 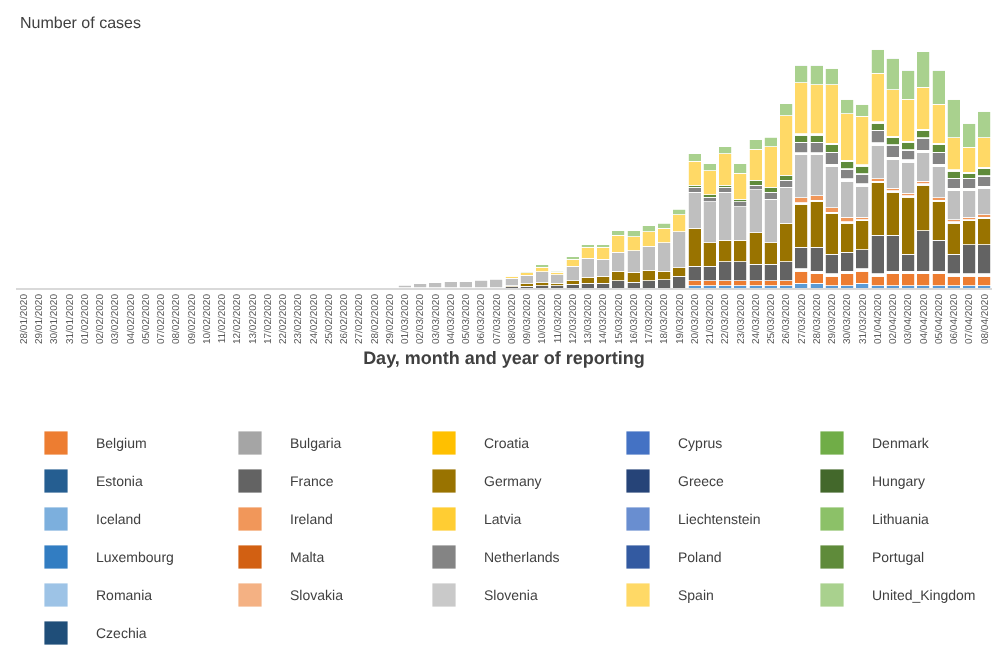 What do you see at coordinates (504, 357) in the screenshot?
I see `x-axis-title: Day, month and year of reporting` at bounding box center [504, 357].